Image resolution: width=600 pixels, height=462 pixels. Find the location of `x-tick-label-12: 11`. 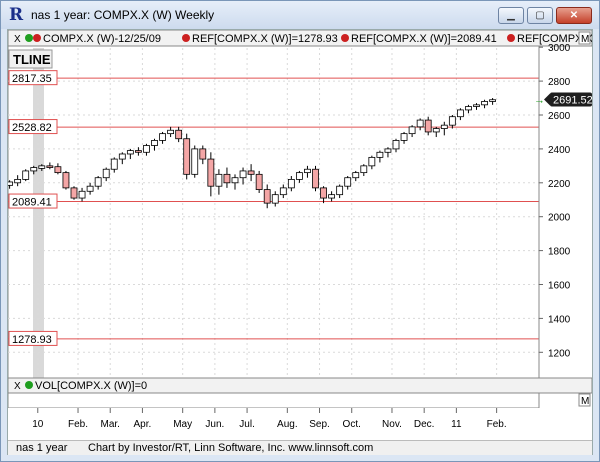

x-tick-label-12: 11 is located at coordinates (456, 424).